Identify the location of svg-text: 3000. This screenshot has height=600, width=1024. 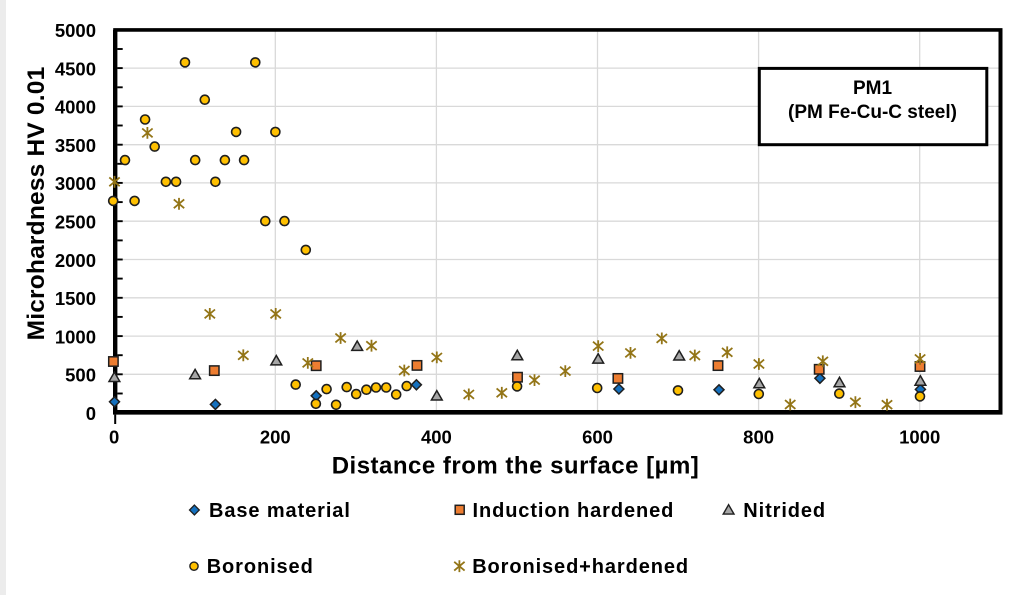
(75, 183).